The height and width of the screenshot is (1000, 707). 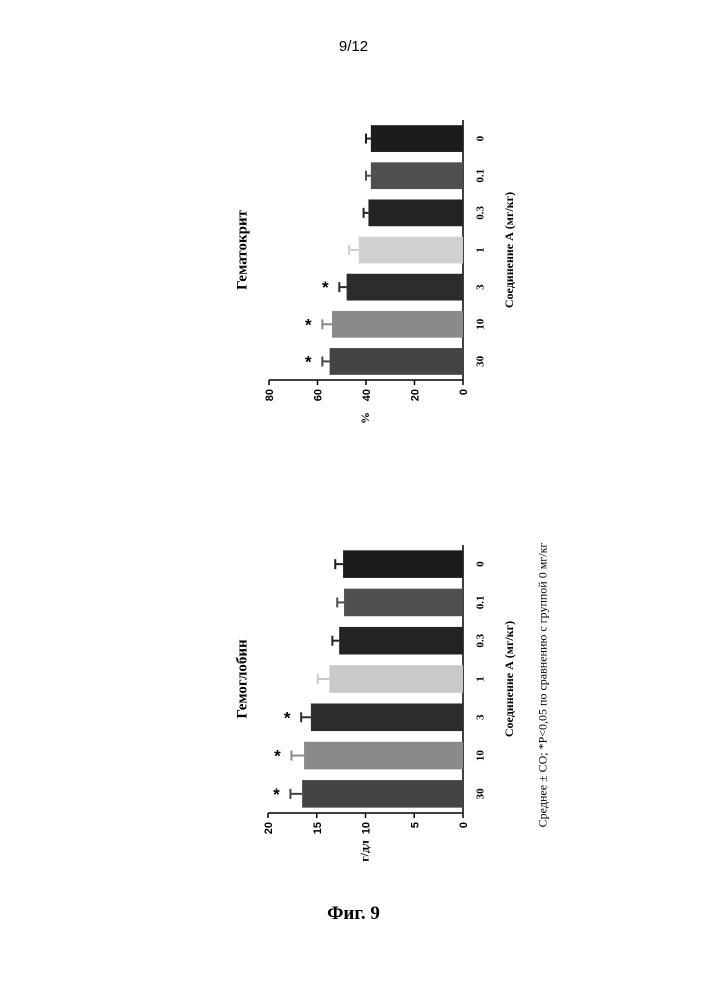 I want to click on chart1-significance-marker-5: *, so click(x=308, y=324).